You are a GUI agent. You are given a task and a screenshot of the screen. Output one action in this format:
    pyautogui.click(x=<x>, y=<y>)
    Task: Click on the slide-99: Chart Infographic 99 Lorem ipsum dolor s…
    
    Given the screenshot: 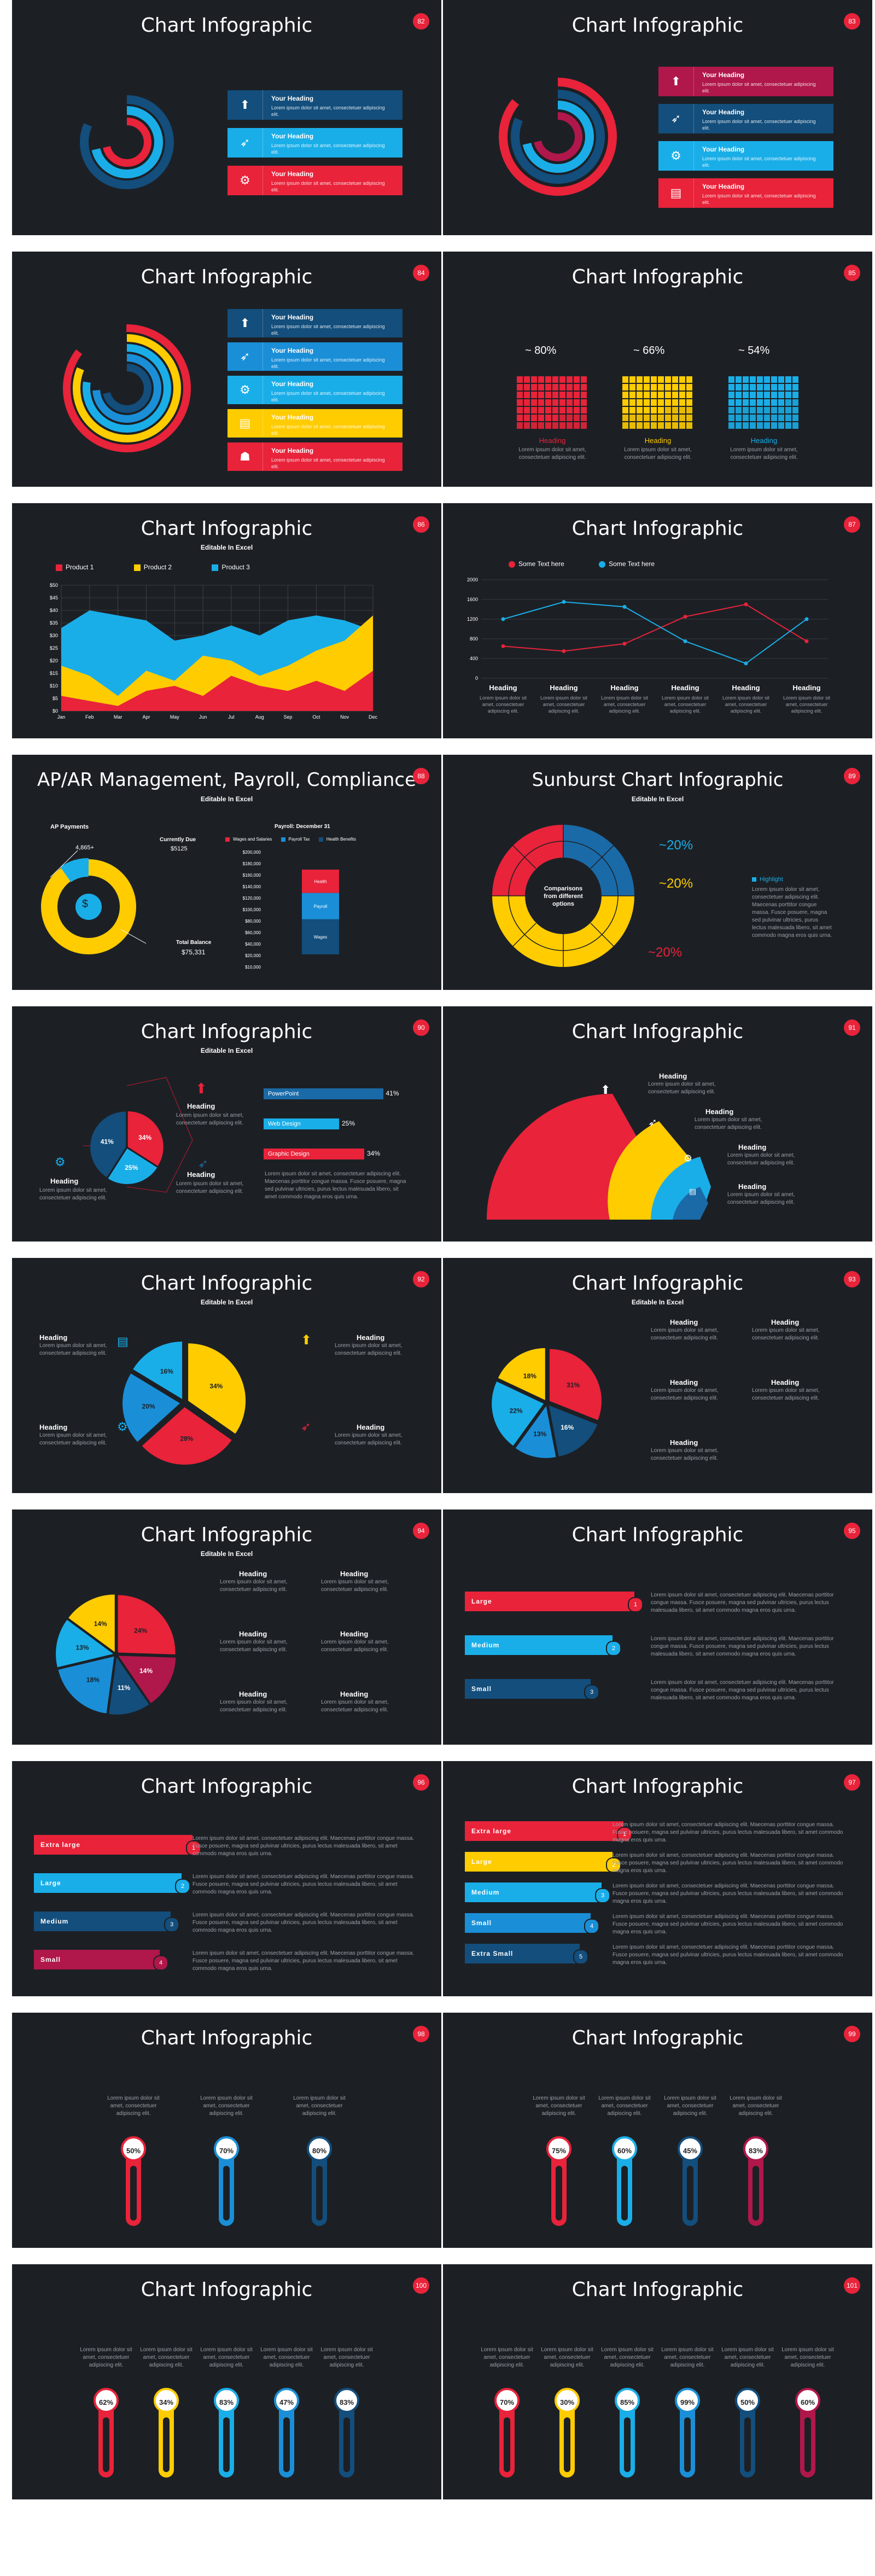 What is the action you would take?
    pyautogui.click(x=657, y=2130)
    